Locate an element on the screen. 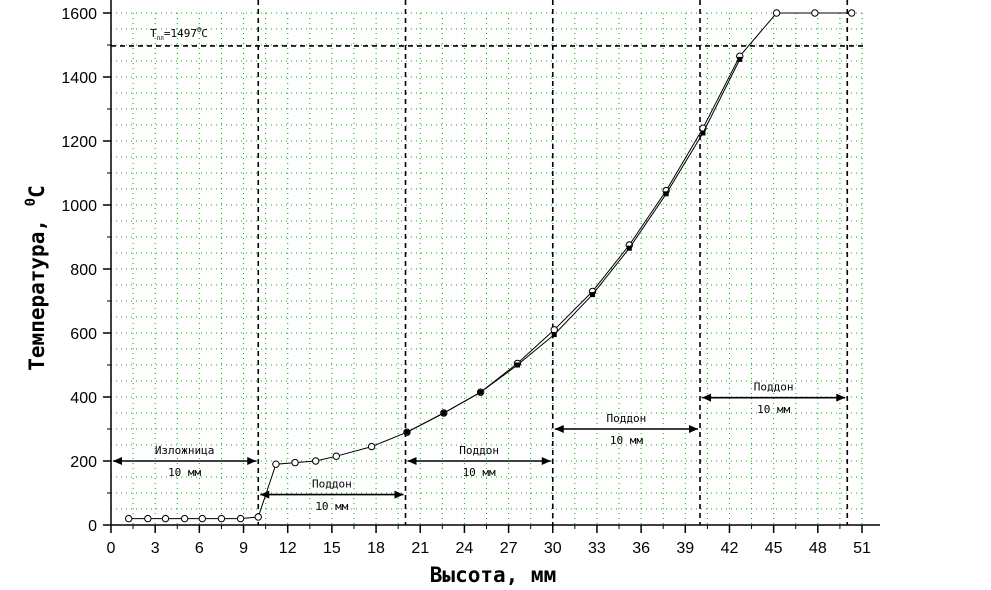 The width and height of the screenshot is (991, 590). x-tick-label: 24 is located at coordinates (465, 548).